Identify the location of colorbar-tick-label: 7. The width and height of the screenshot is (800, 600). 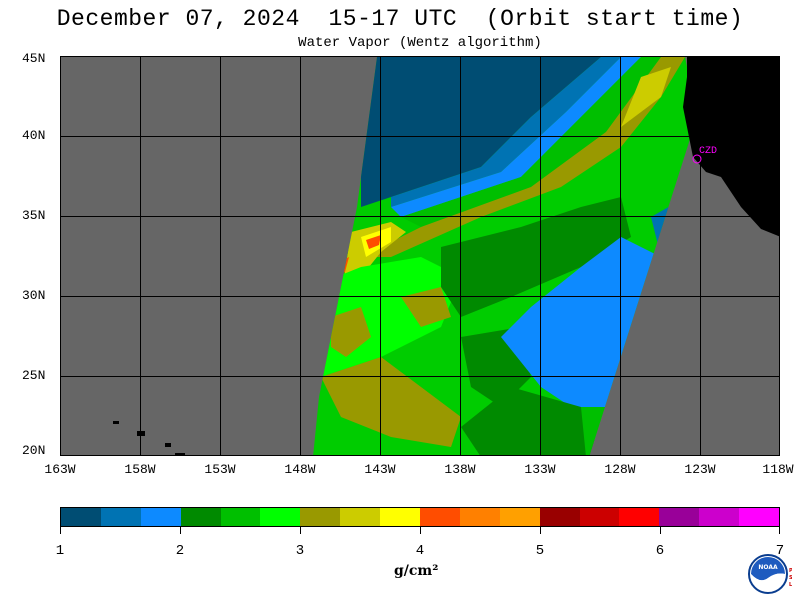
(780, 551).